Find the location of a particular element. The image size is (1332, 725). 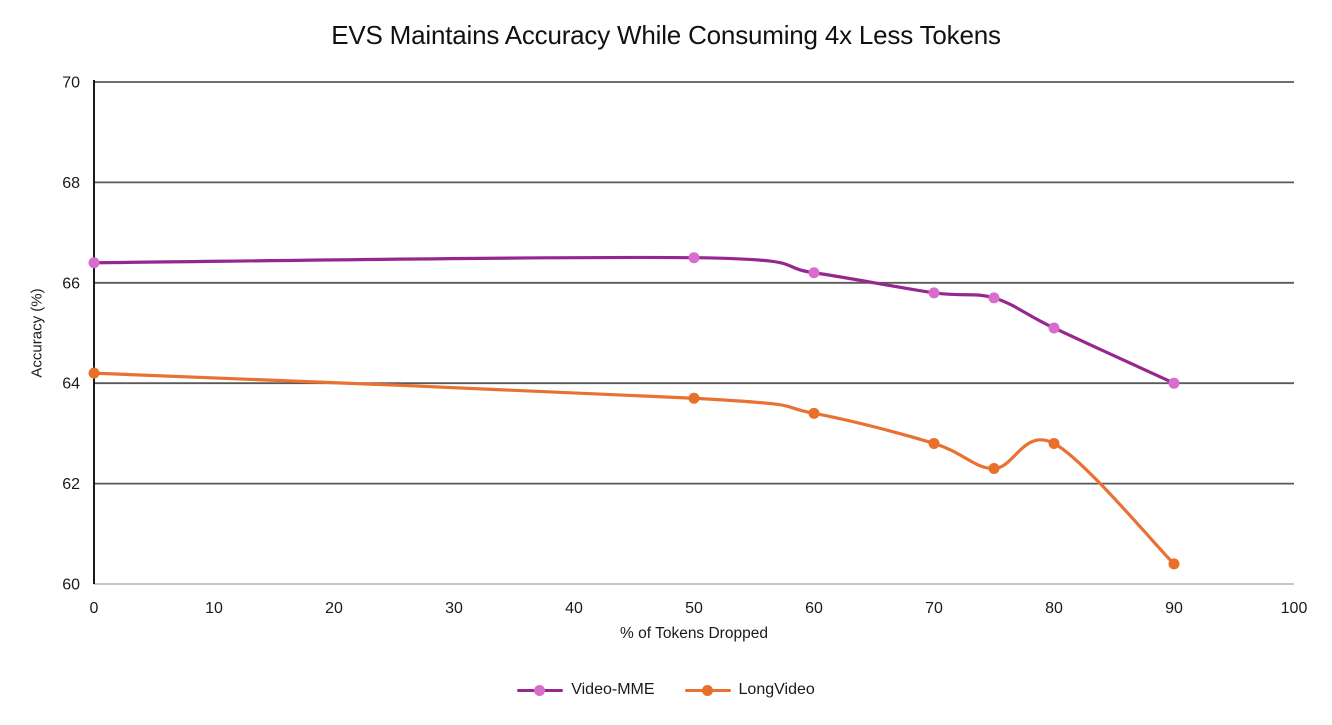

y-tick-label-62: 62 is located at coordinates (71, 484).